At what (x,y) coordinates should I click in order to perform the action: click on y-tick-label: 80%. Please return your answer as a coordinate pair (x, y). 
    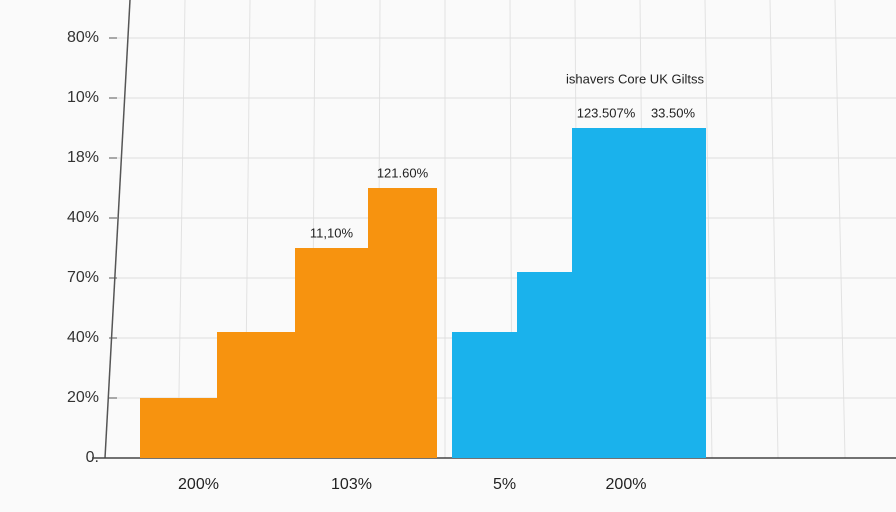
    Looking at the image, I should click on (83, 37).